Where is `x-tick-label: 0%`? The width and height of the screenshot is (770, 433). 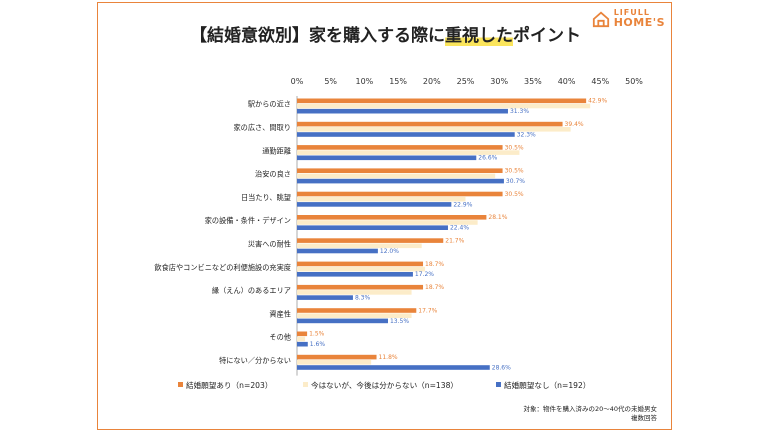 x-tick-label: 0% is located at coordinates (297, 81).